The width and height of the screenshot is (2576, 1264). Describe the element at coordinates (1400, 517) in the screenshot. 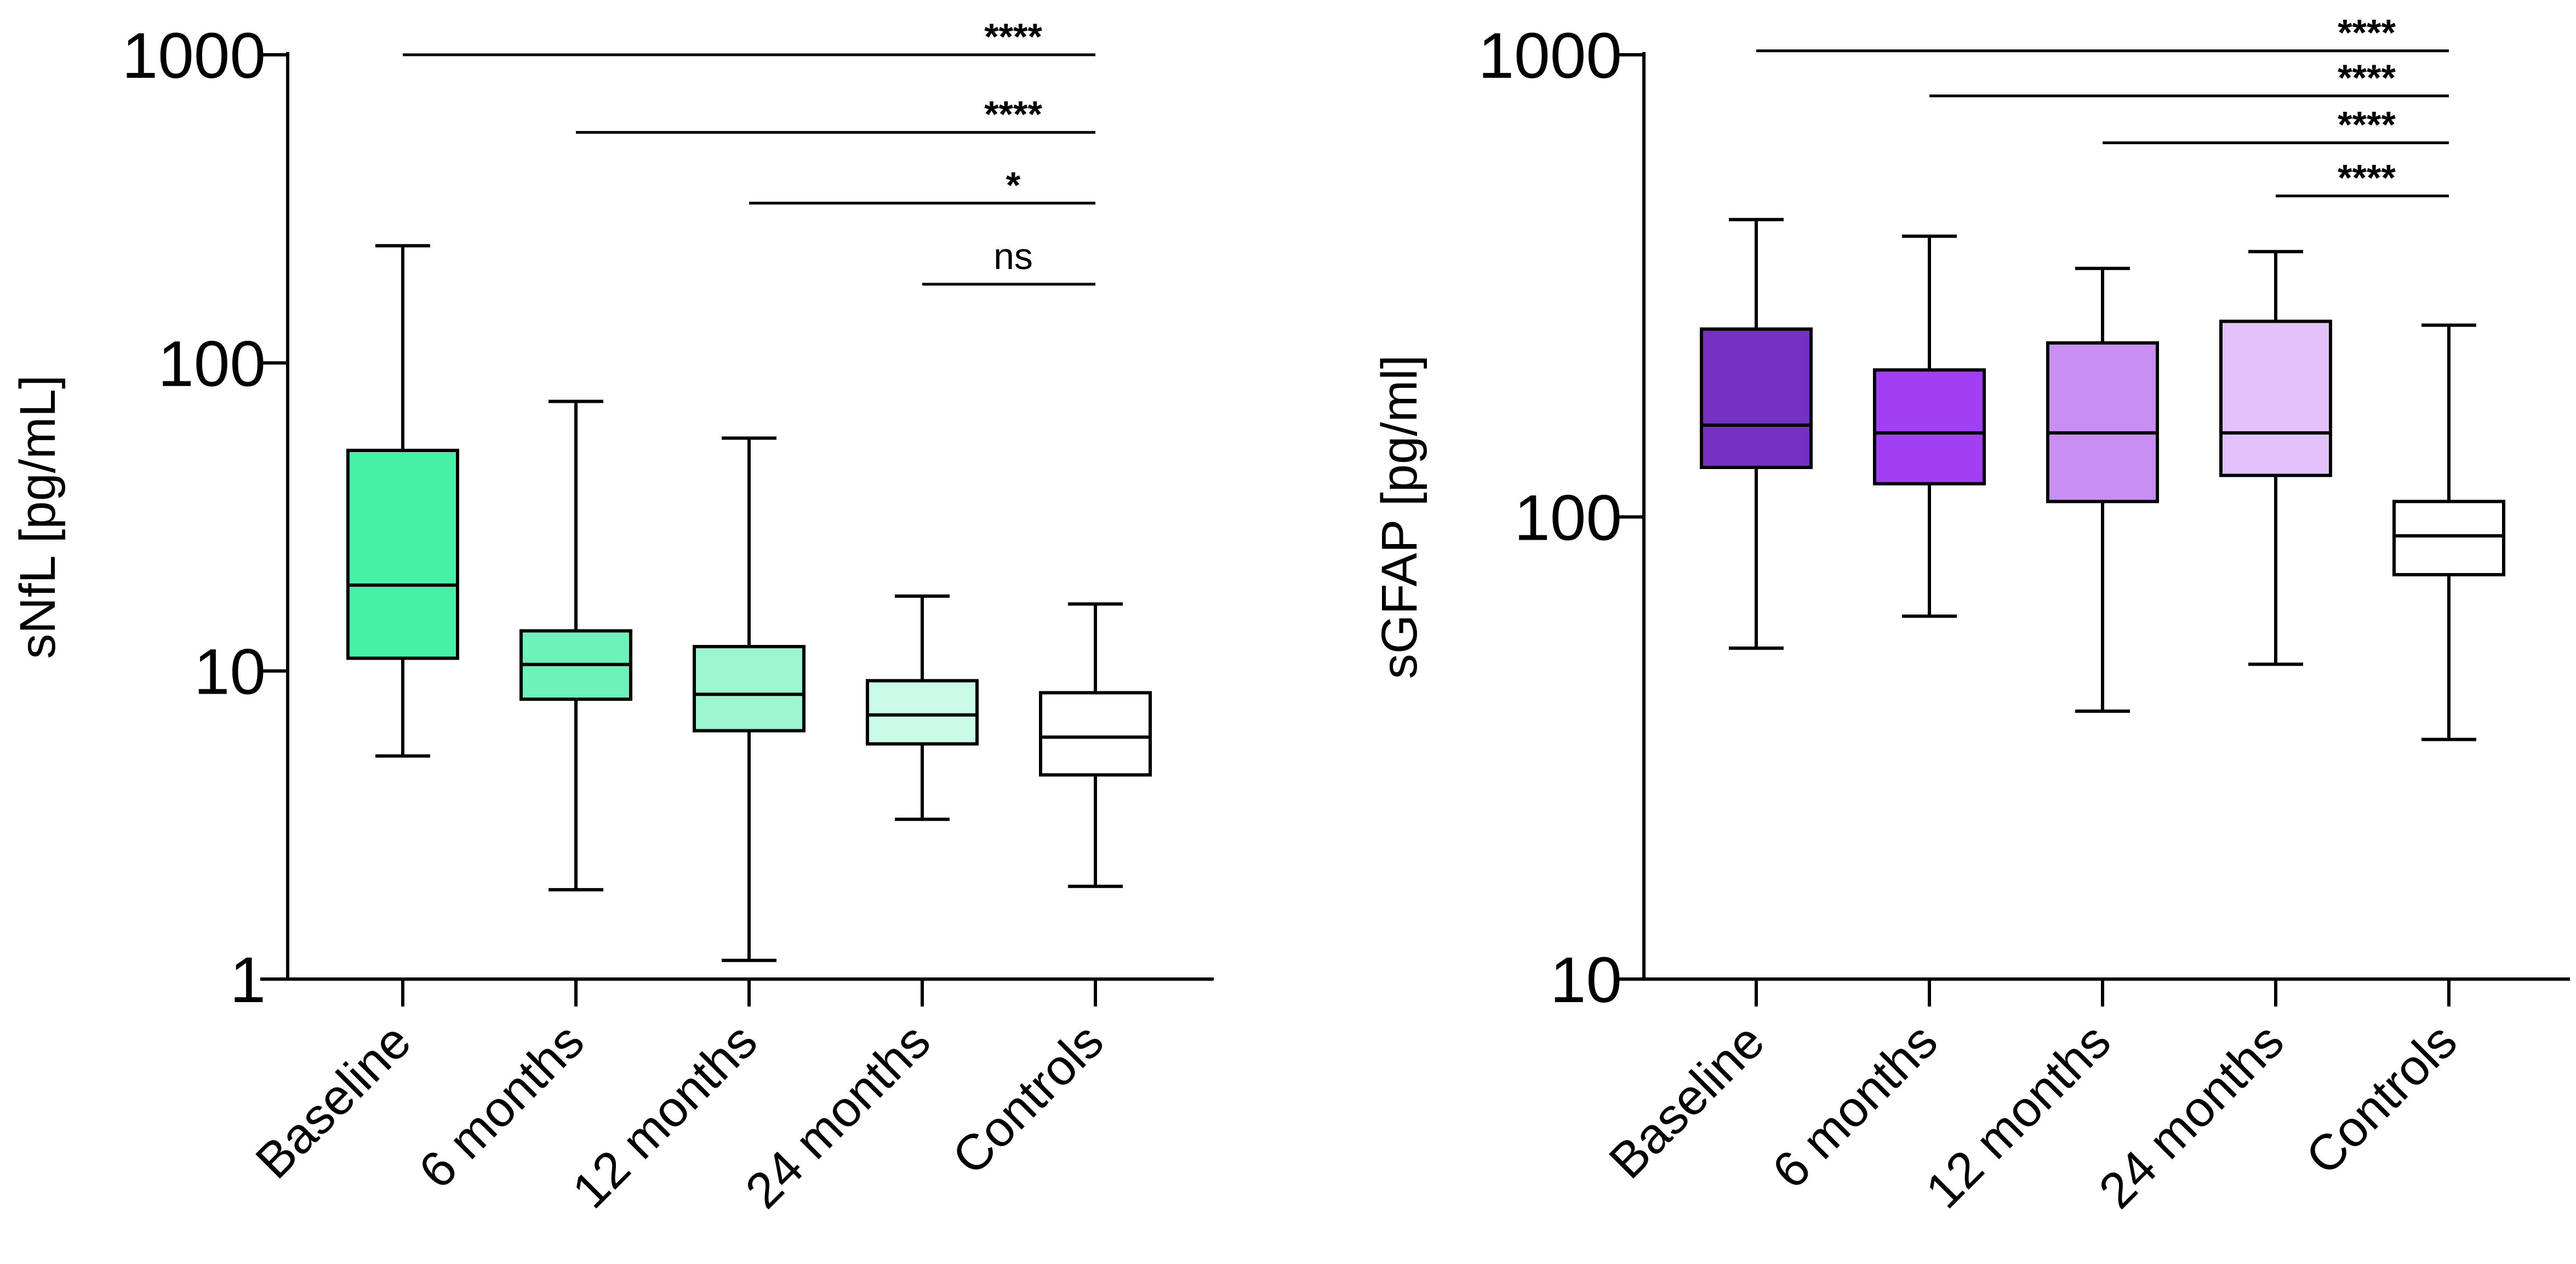

I see `y-axis-title: sGFAP [pg/ml]` at that location.